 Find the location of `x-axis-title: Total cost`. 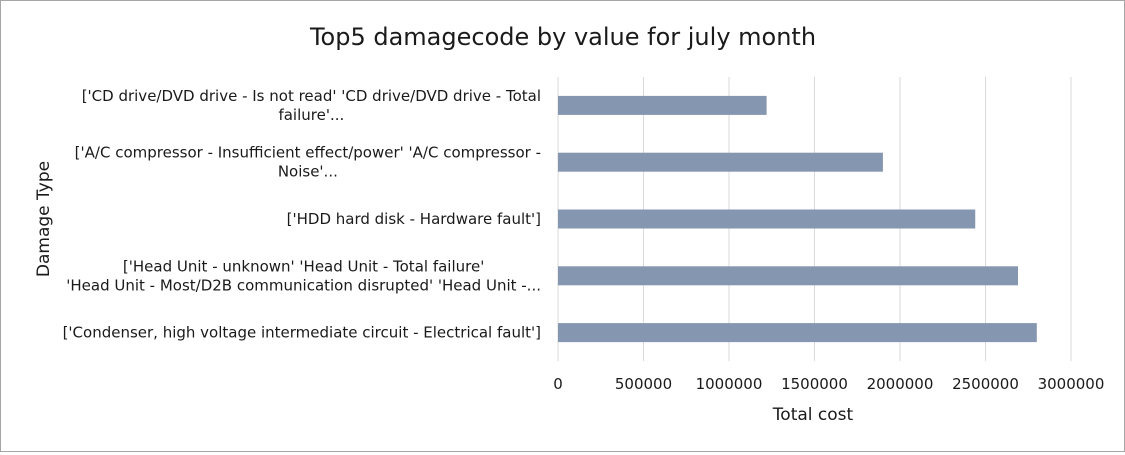

x-axis-title: Total cost is located at coordinates (813, 415).